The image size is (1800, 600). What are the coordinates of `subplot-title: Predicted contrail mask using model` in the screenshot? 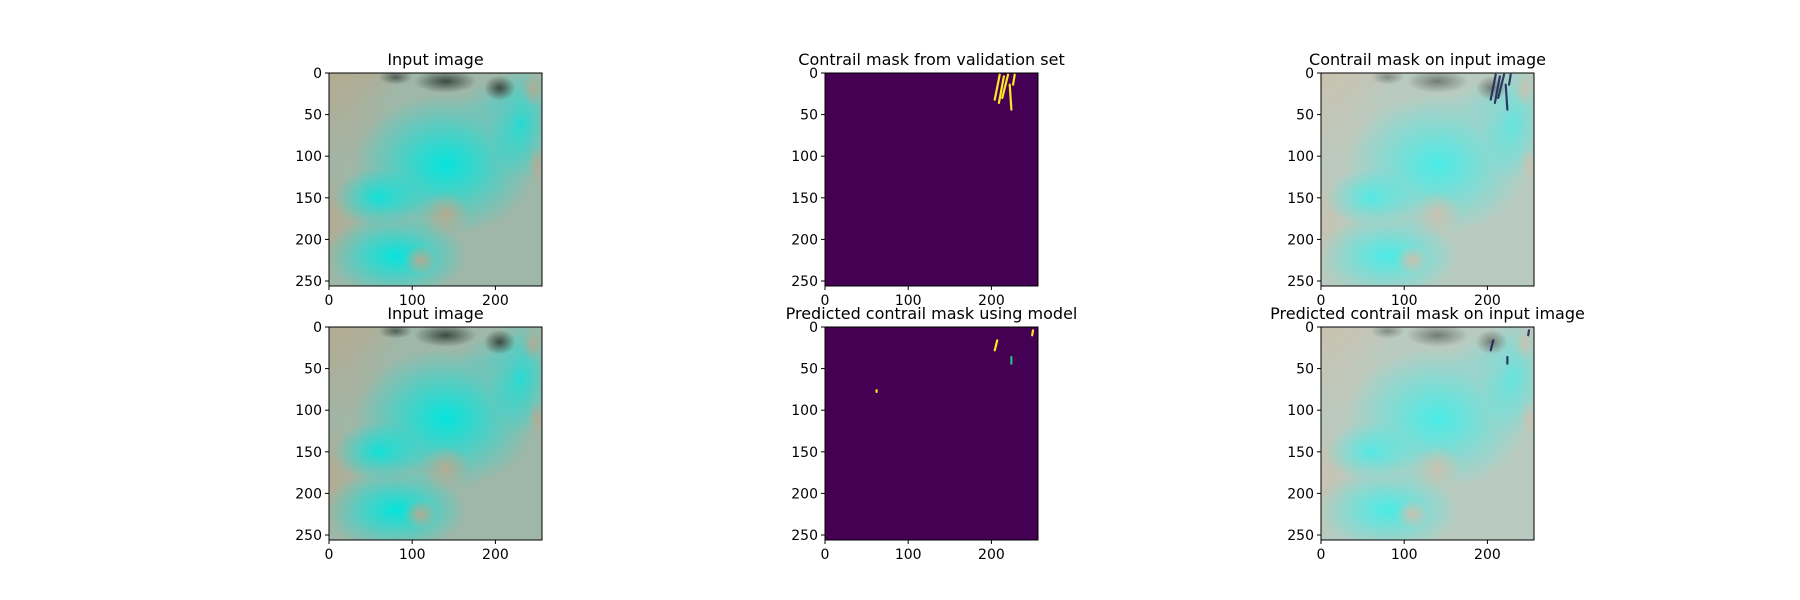 It's located at (932, 313).